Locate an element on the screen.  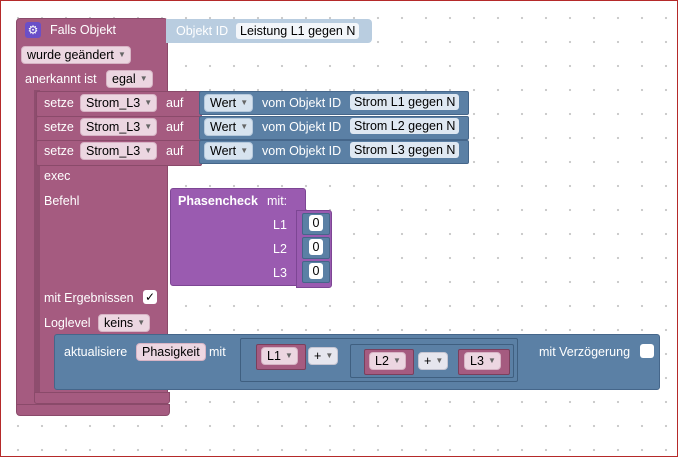
operator-value-1: + is located at coordinates (318, 356).